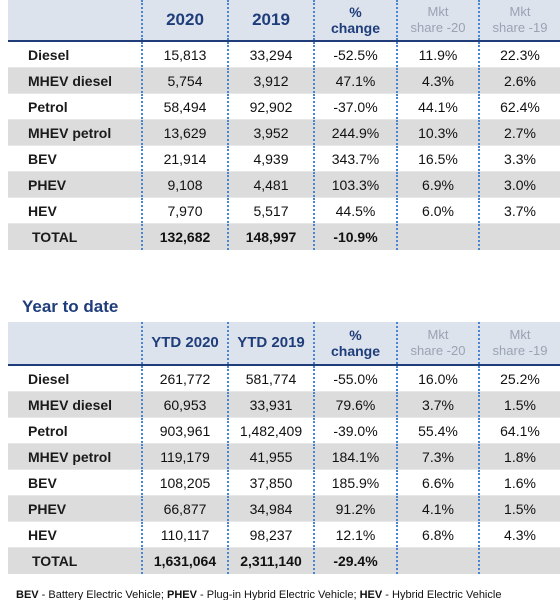 The height and width of the screenshot is (600, 560). Describe the element at coordinates (284, 81) in the screenshot. I see `table-row: MHEV diesel 5,754 3,912 47.1% 4.3% 2.6%` at that location.